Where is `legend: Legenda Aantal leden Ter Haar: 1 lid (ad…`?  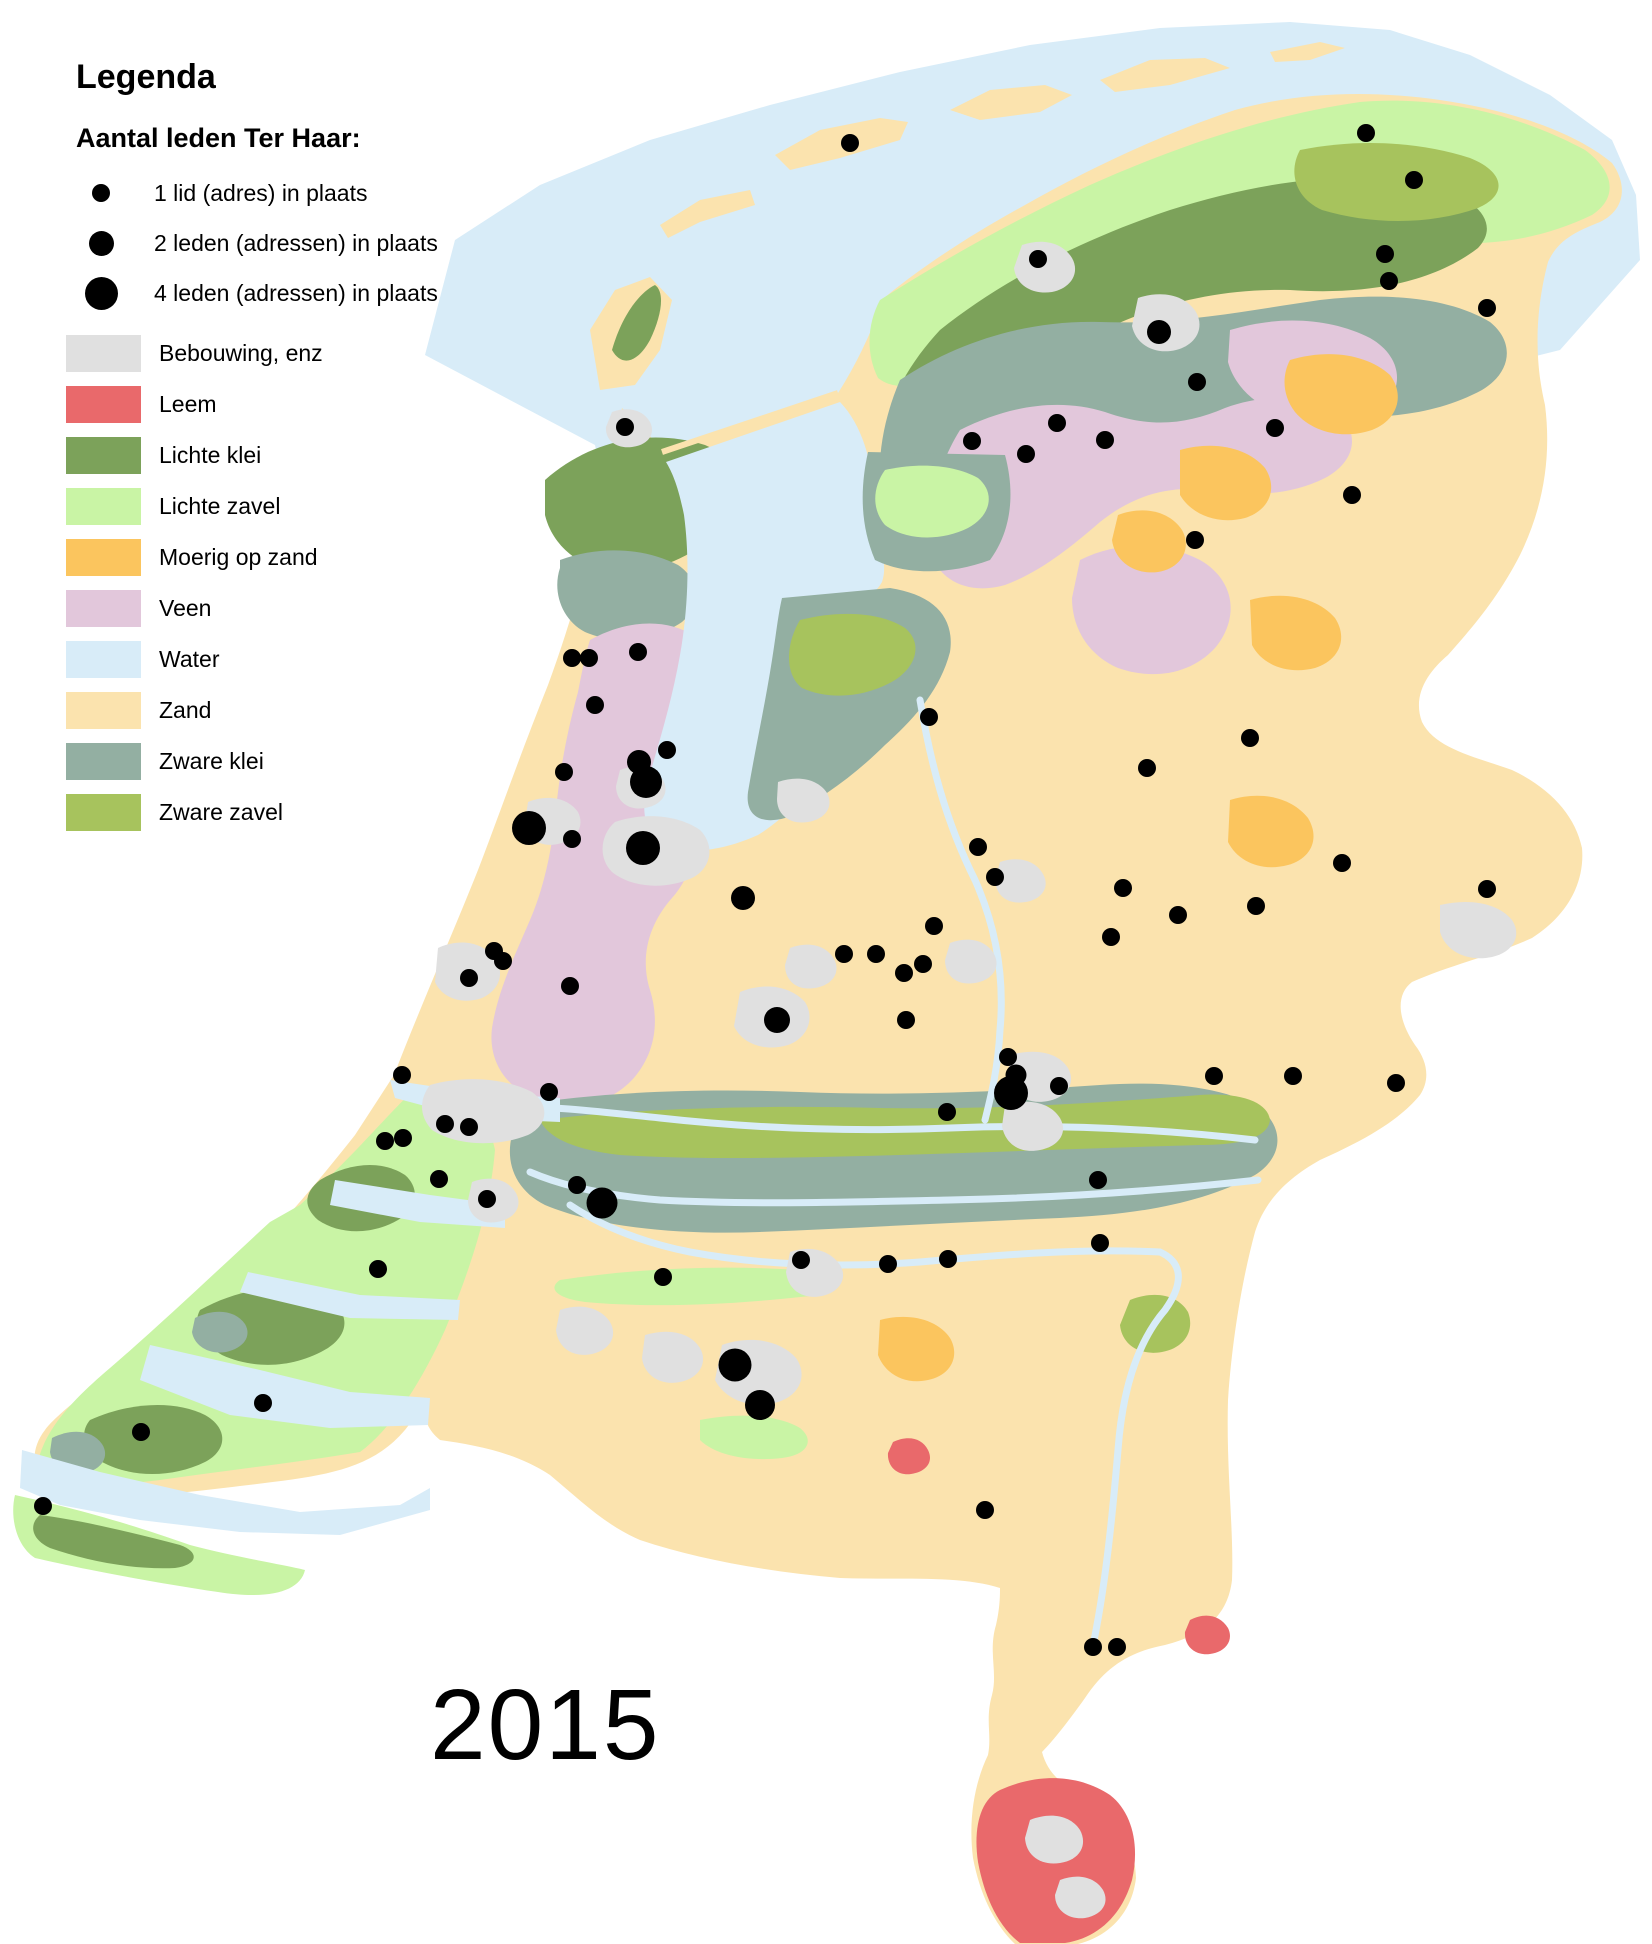 legend: Legenda Aantal leden Ter Haar: 1 lid (ad… is located at coordinates (276, 448).